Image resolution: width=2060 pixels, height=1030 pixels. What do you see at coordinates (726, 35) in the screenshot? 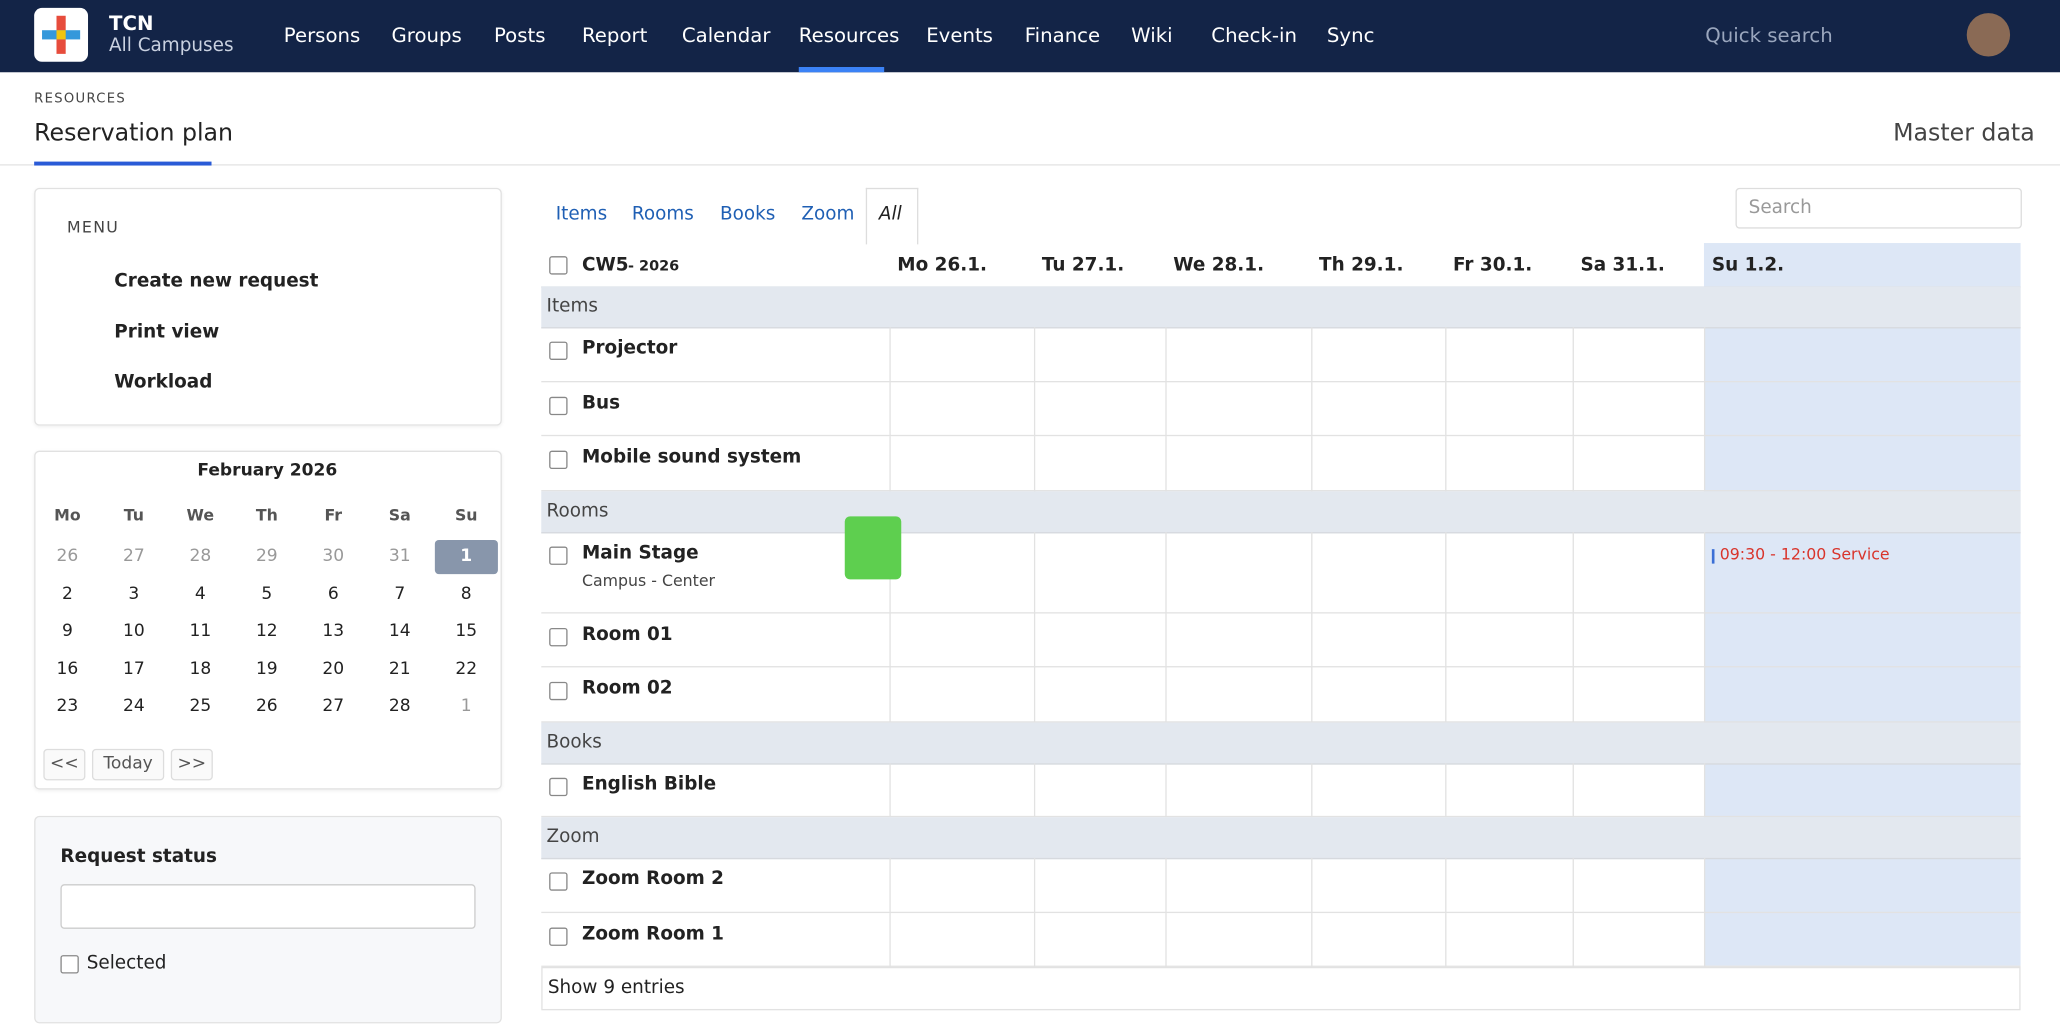
I see `nav-item: Calendar` at bounding box center [726, 35].